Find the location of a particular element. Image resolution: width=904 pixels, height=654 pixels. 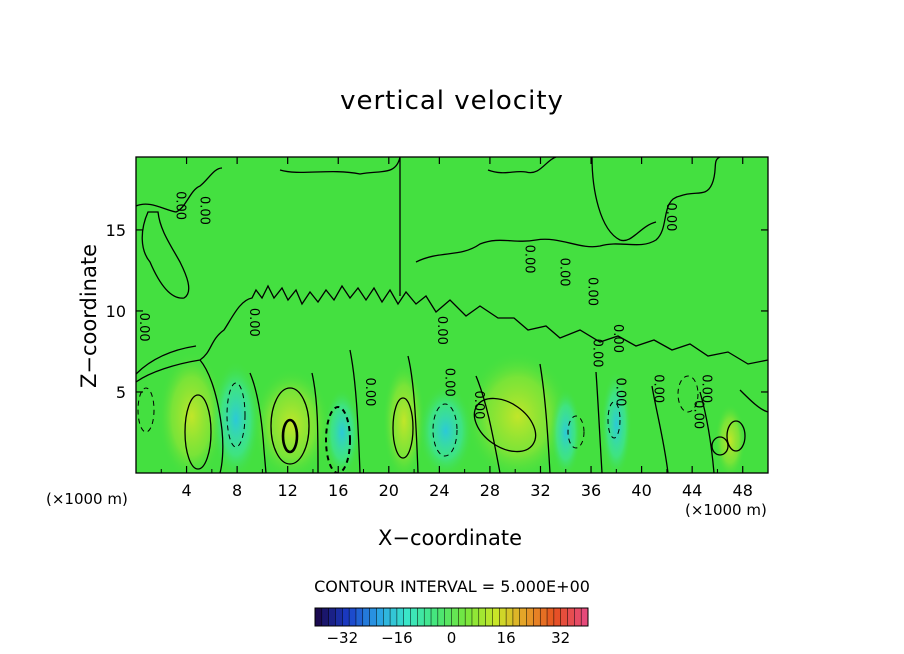

x-tick-label: 16 is located at coordinates (338, 490).